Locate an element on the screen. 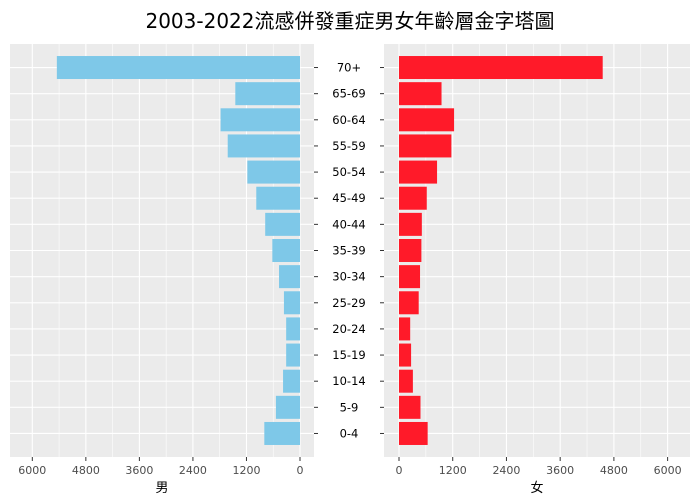  chart-title: 2003-2022流感併發重症男女年齡層金字塔圖 is located at coordinates (349, 21).